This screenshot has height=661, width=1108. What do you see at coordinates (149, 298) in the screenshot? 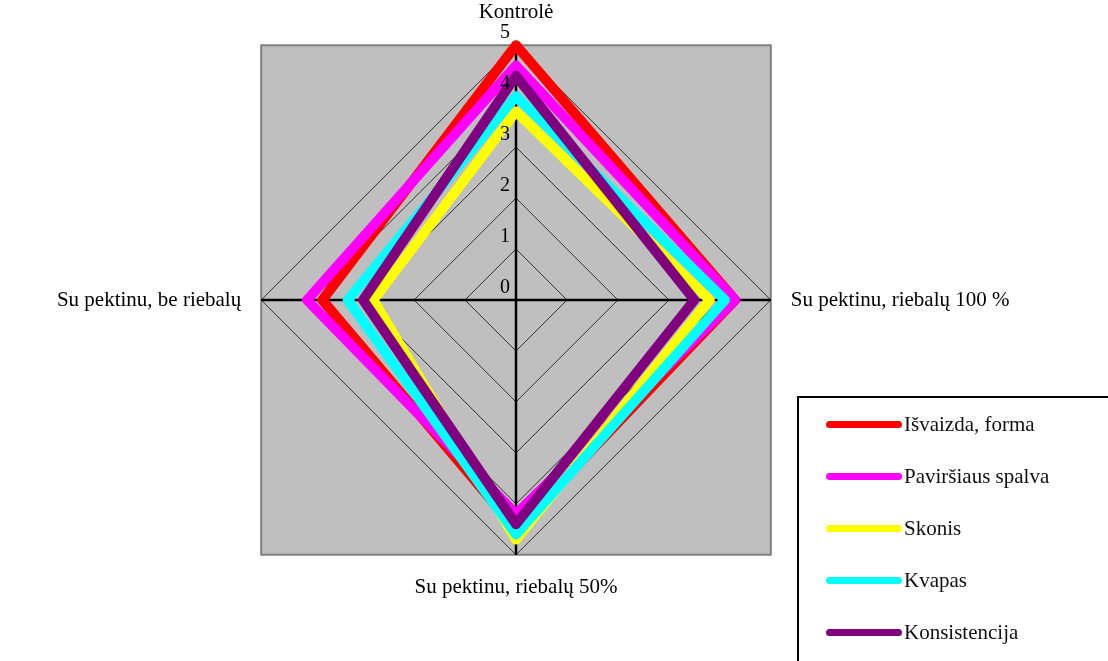
I see `spoke-label: Su pektinu, be riebalų` at bounding box center [149, 298].